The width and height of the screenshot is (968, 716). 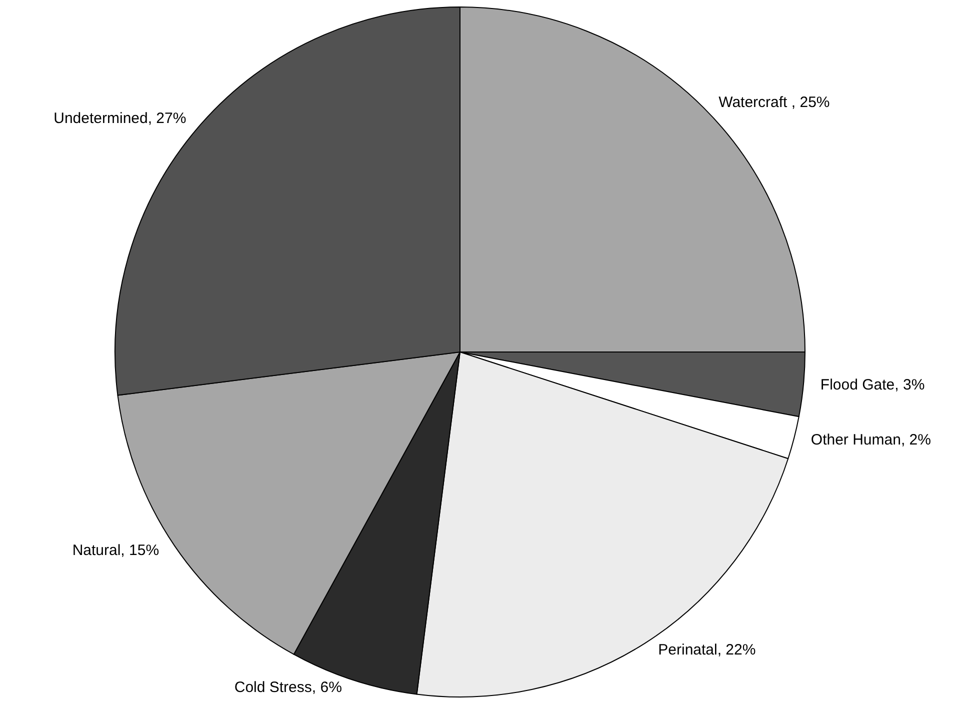 I want to click on slice-label: Flood Gate, 3%, so click(x=872, y=385).